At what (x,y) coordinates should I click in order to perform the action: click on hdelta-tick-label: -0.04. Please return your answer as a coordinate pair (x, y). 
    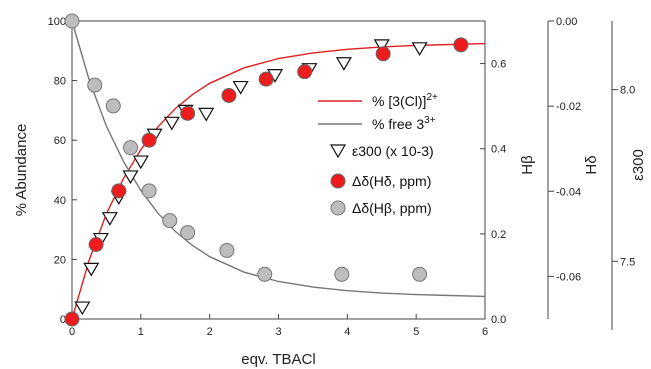
    Looking at the image, I should click on (568, 192).